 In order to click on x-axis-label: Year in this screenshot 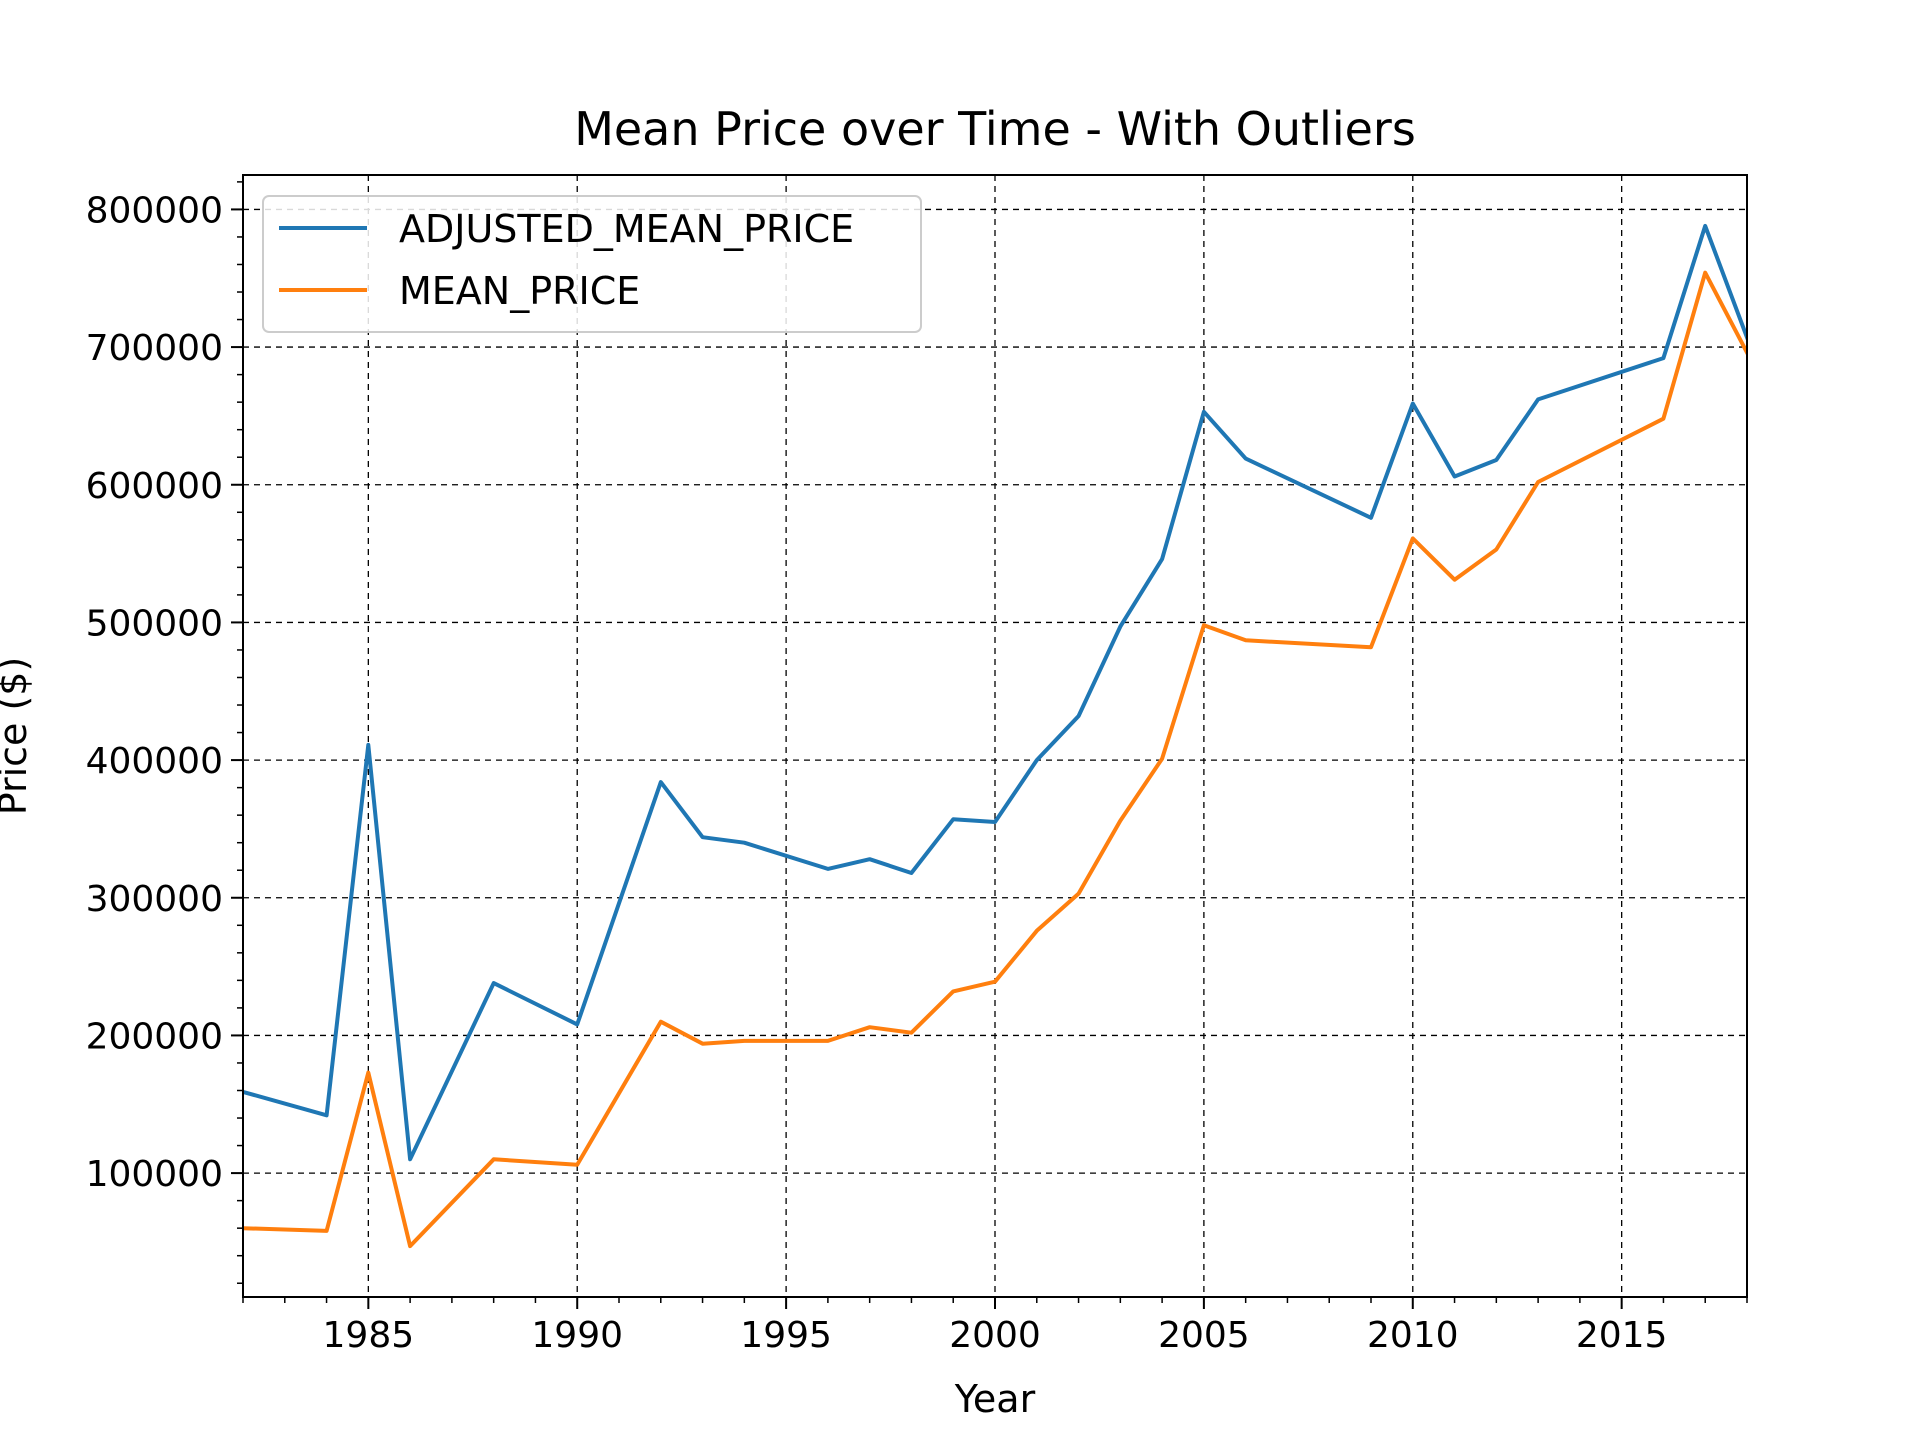, I will do `click(995, 1399)`.